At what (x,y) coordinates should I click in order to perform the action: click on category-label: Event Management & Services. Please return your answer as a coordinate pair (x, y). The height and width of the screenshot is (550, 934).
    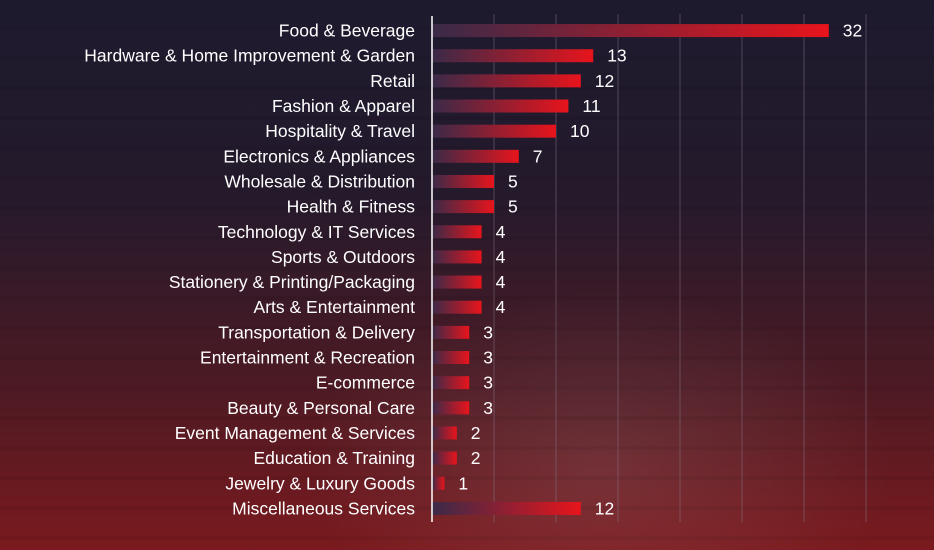
    Looking at the image, I should click on (295, 433).